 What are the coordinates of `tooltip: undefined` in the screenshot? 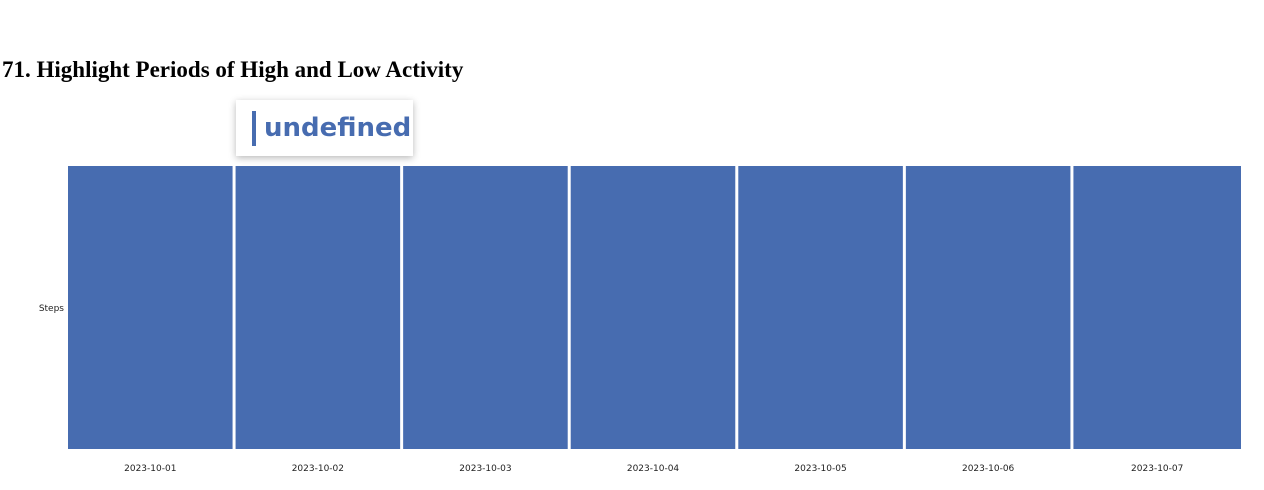 It's located at (324, 128).